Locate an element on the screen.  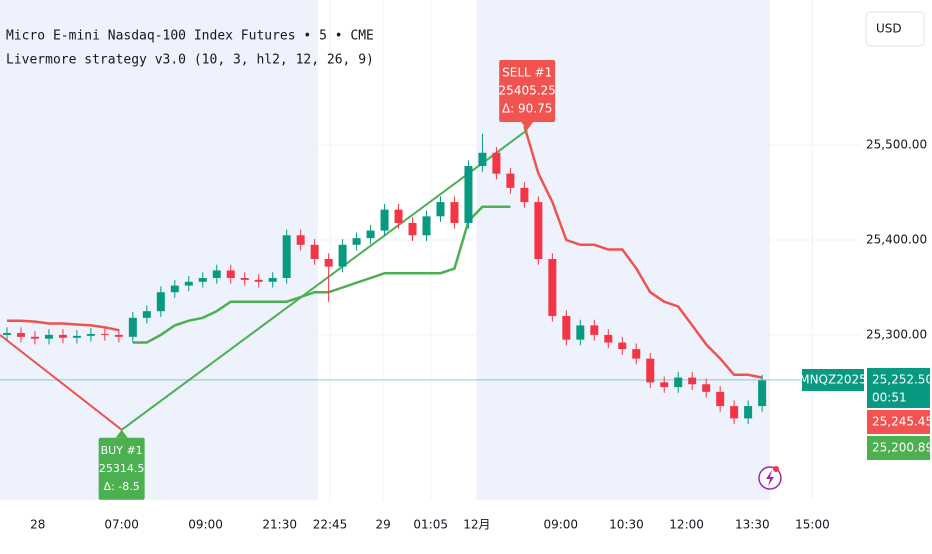
trade-label: BUY #1 is located at coordinates (122, 450).